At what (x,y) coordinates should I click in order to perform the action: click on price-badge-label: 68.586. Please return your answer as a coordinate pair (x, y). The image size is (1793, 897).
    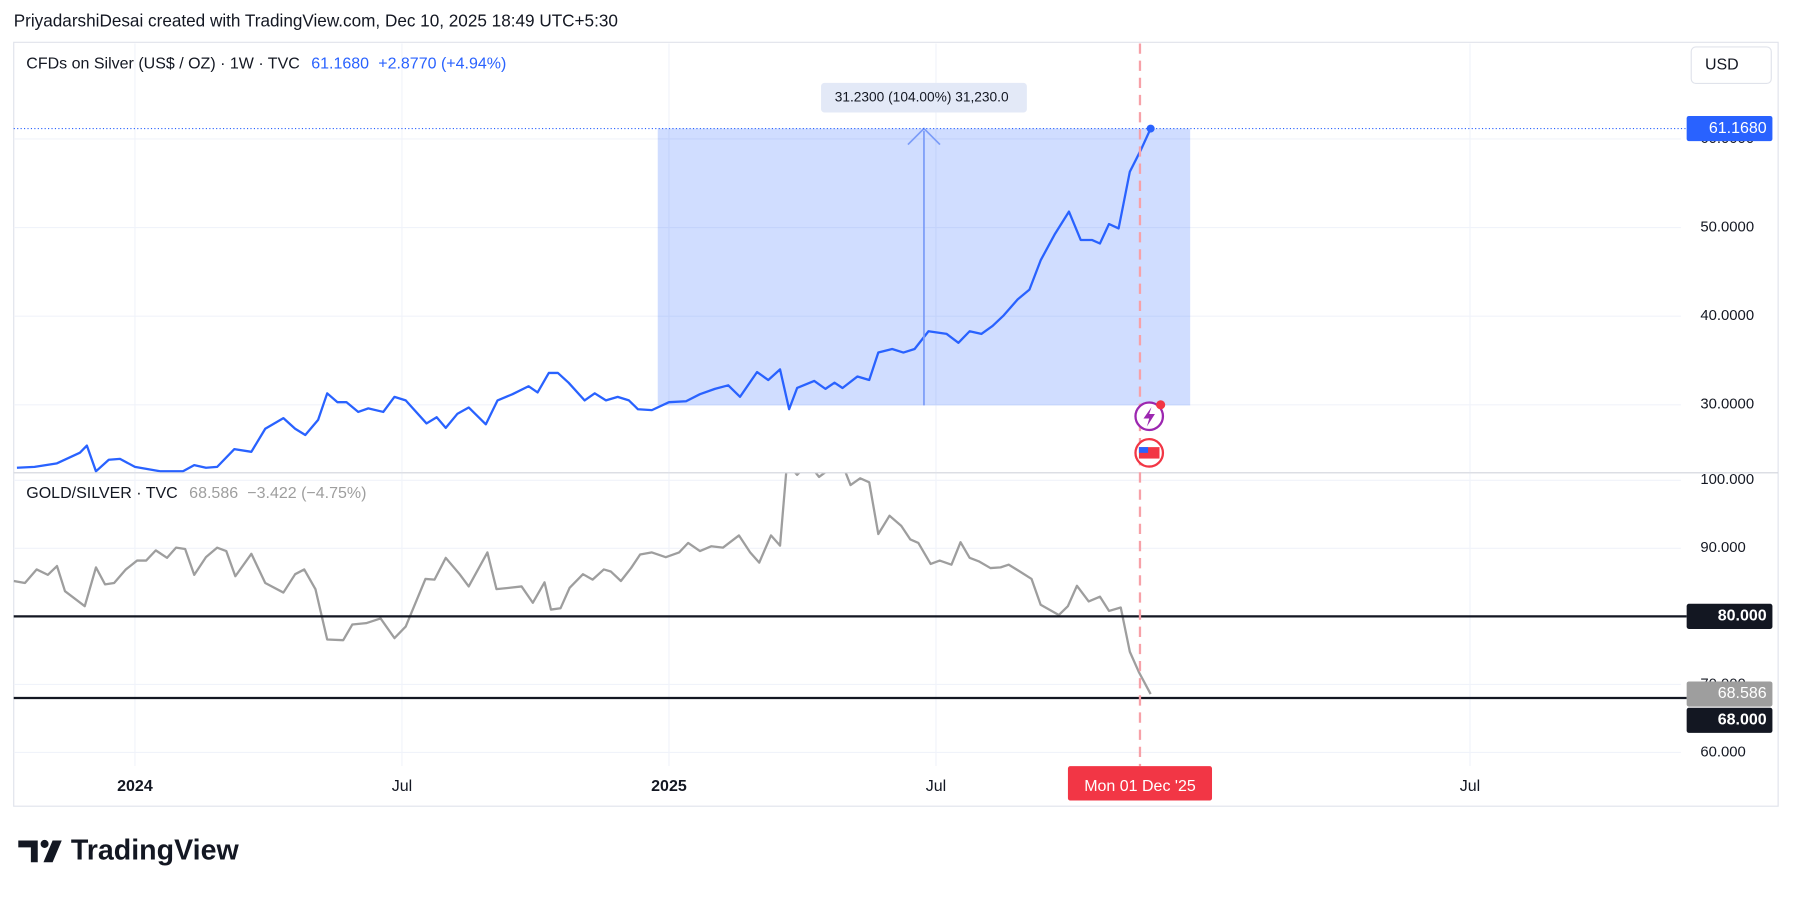
    Looking at the image, I should click on (1742, 693).